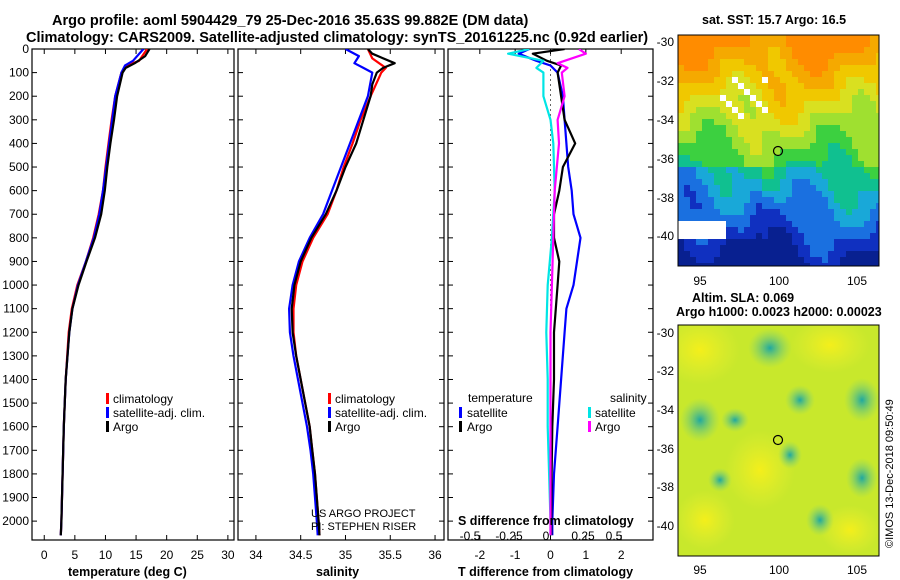  I want to click on legend-argo: Argo, so click(348, 427).